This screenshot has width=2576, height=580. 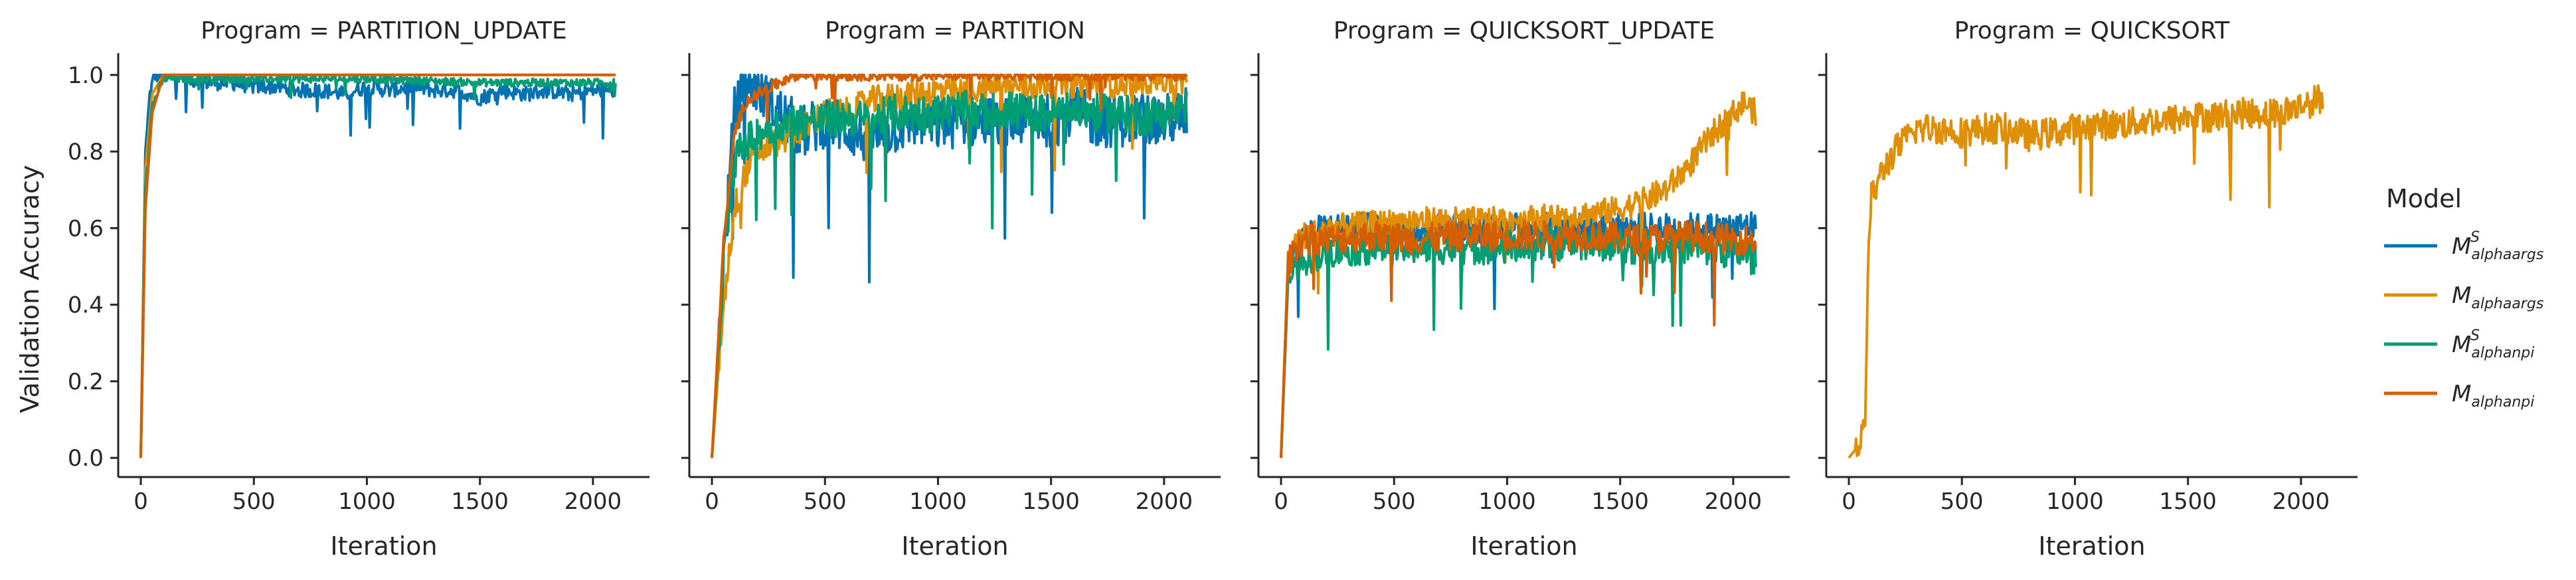 I want to click on y-tick-label: 1.0, so click(x=86, y=75).